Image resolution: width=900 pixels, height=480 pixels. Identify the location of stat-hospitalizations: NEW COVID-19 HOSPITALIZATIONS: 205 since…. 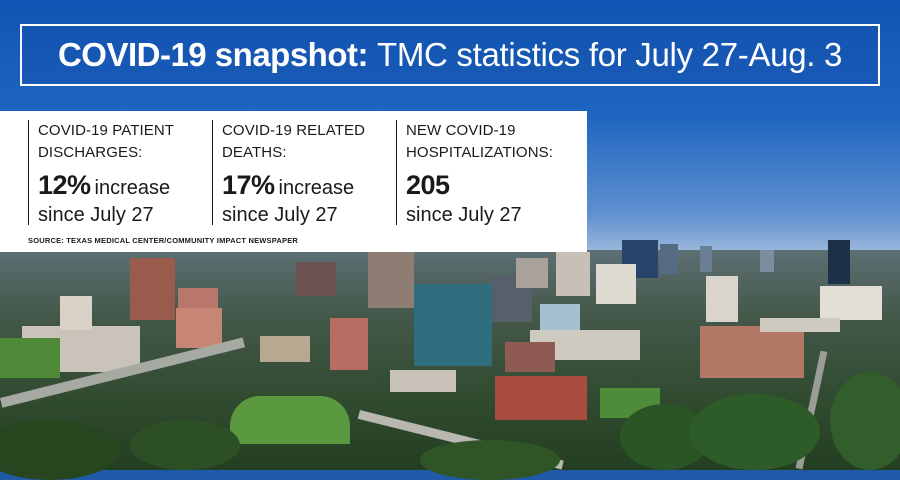
(488, 173).